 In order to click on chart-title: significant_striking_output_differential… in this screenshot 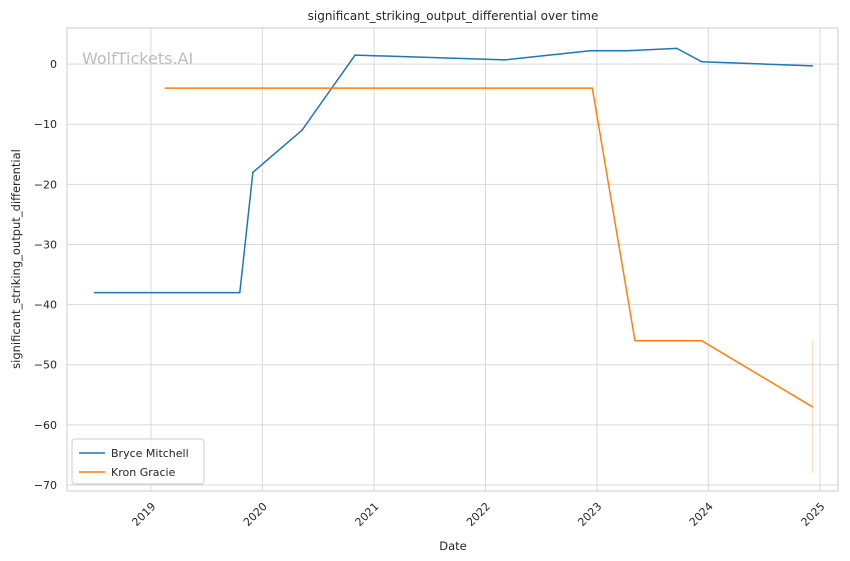, I will do `click(453, 16)`.